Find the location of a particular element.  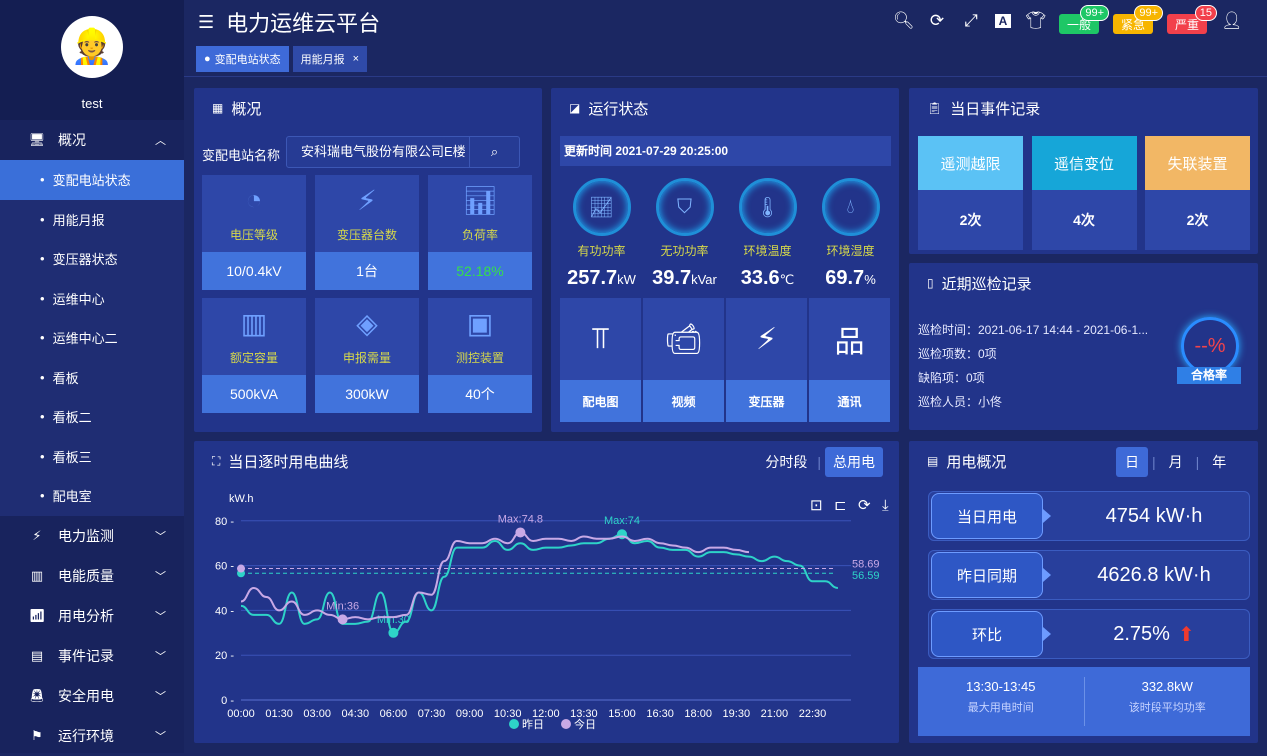

sidebar-submenu: 变配电站状态用能月报变压器状态运维中心运维中心二看板看板二看板三配电室 is located at coordinates (92, 338).